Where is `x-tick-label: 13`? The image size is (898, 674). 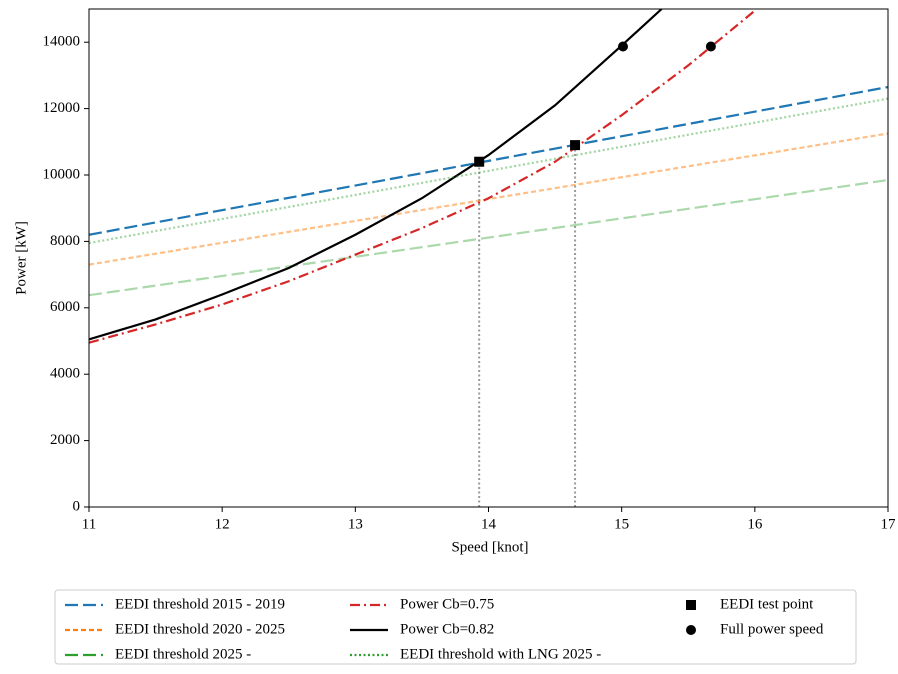
x-tick-label: 13 is located at coordinates (355, 524).